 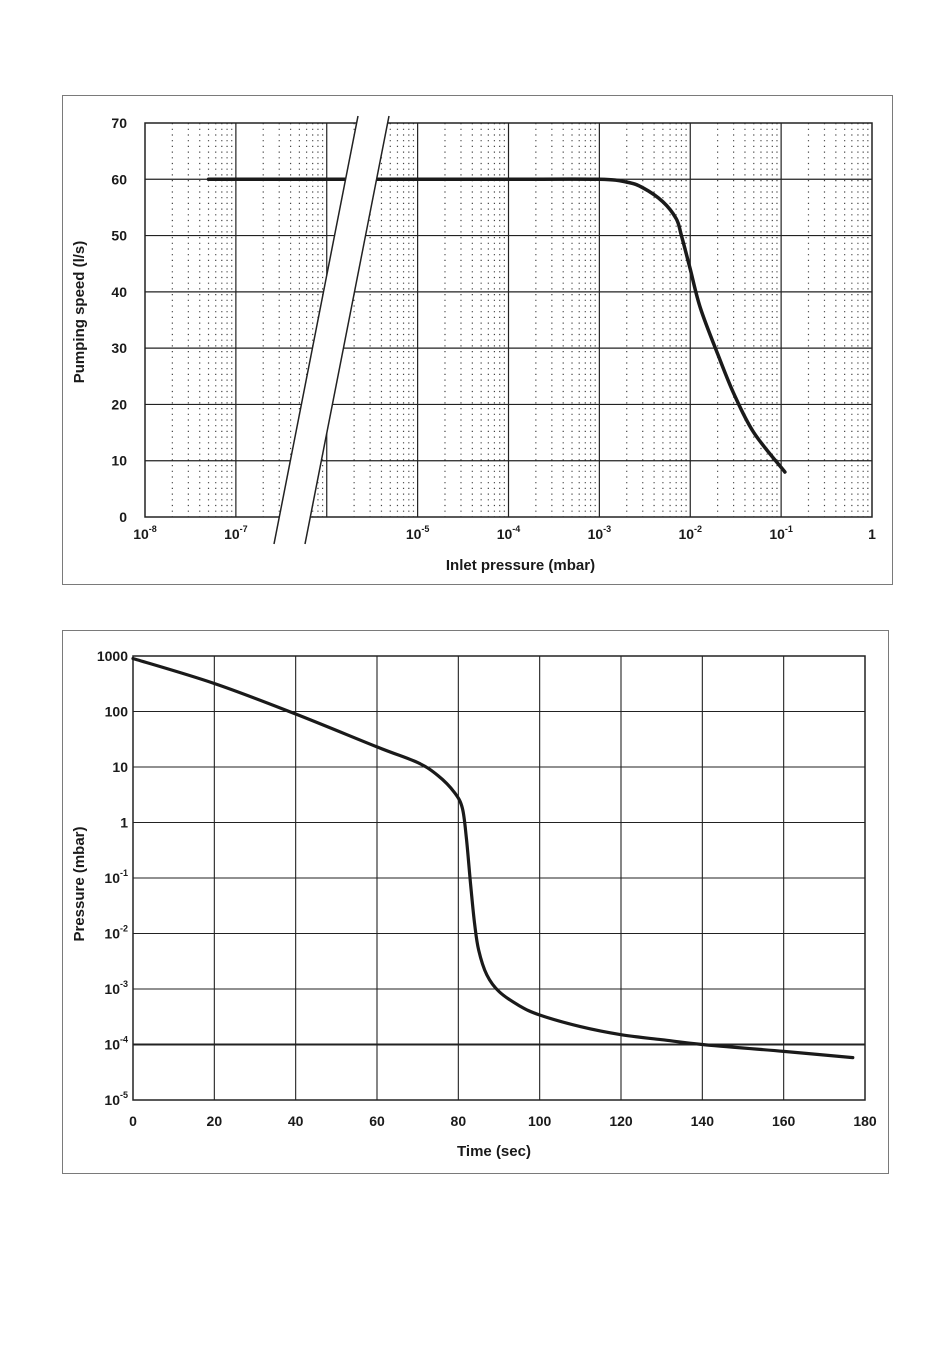 I want to click on y-tick-label: 10⁻³, so click(x=116, y=988).